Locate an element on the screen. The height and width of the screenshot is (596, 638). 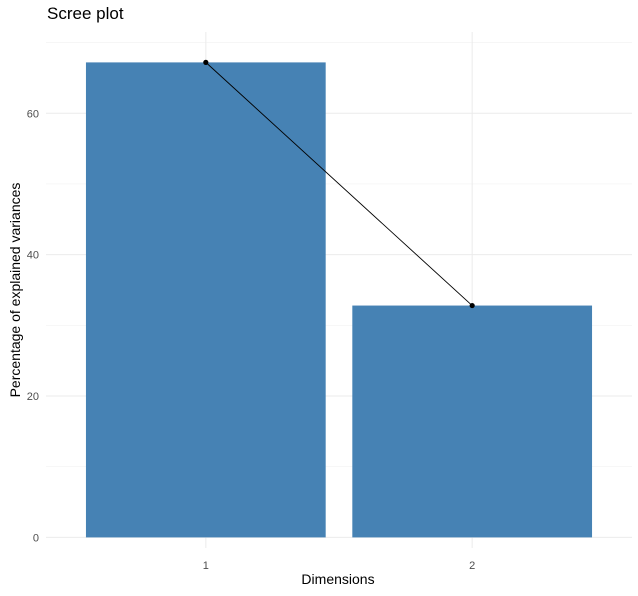
y-axis-title: Percentage of explained variances is located at coordinates (15, 290).